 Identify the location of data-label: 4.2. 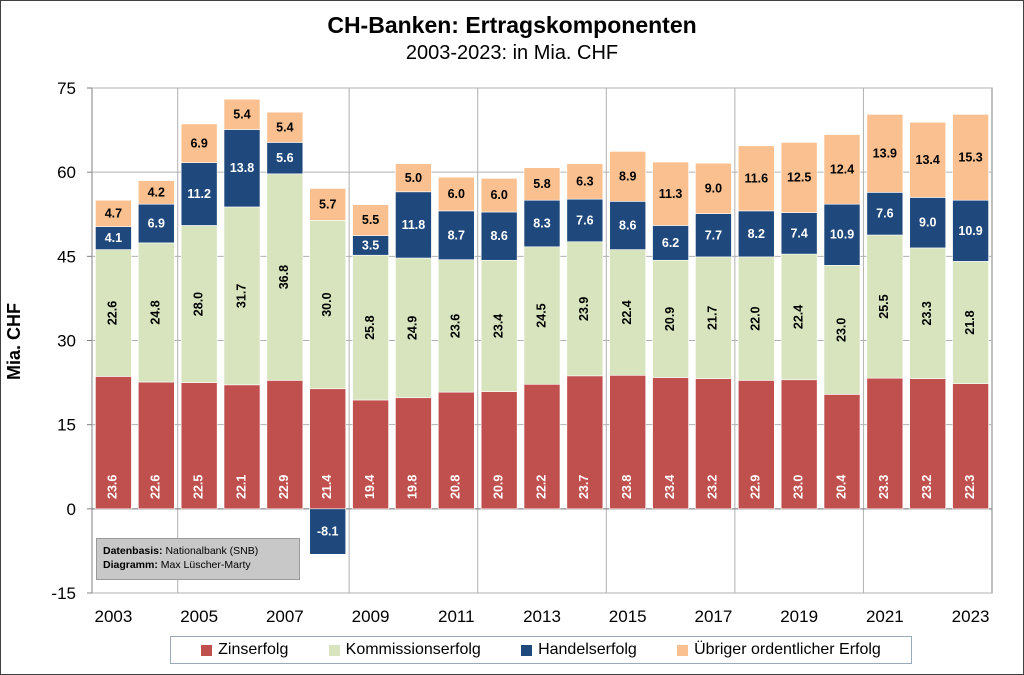
(156, 192).